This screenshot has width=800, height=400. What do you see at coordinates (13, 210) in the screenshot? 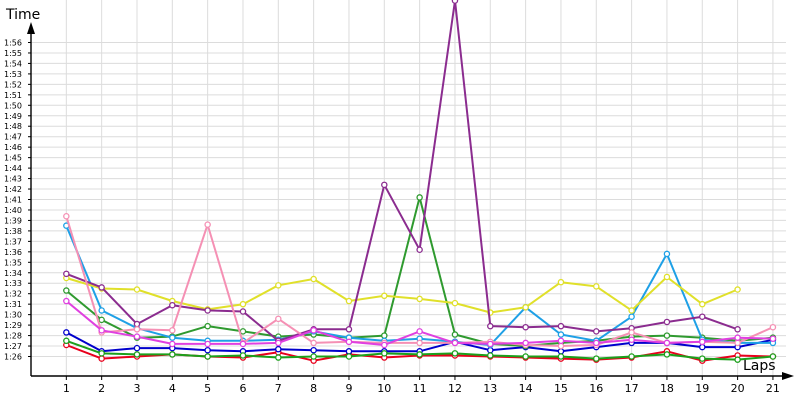
I see `y-tick-label: 1:40` at bounding box center [13, 210].